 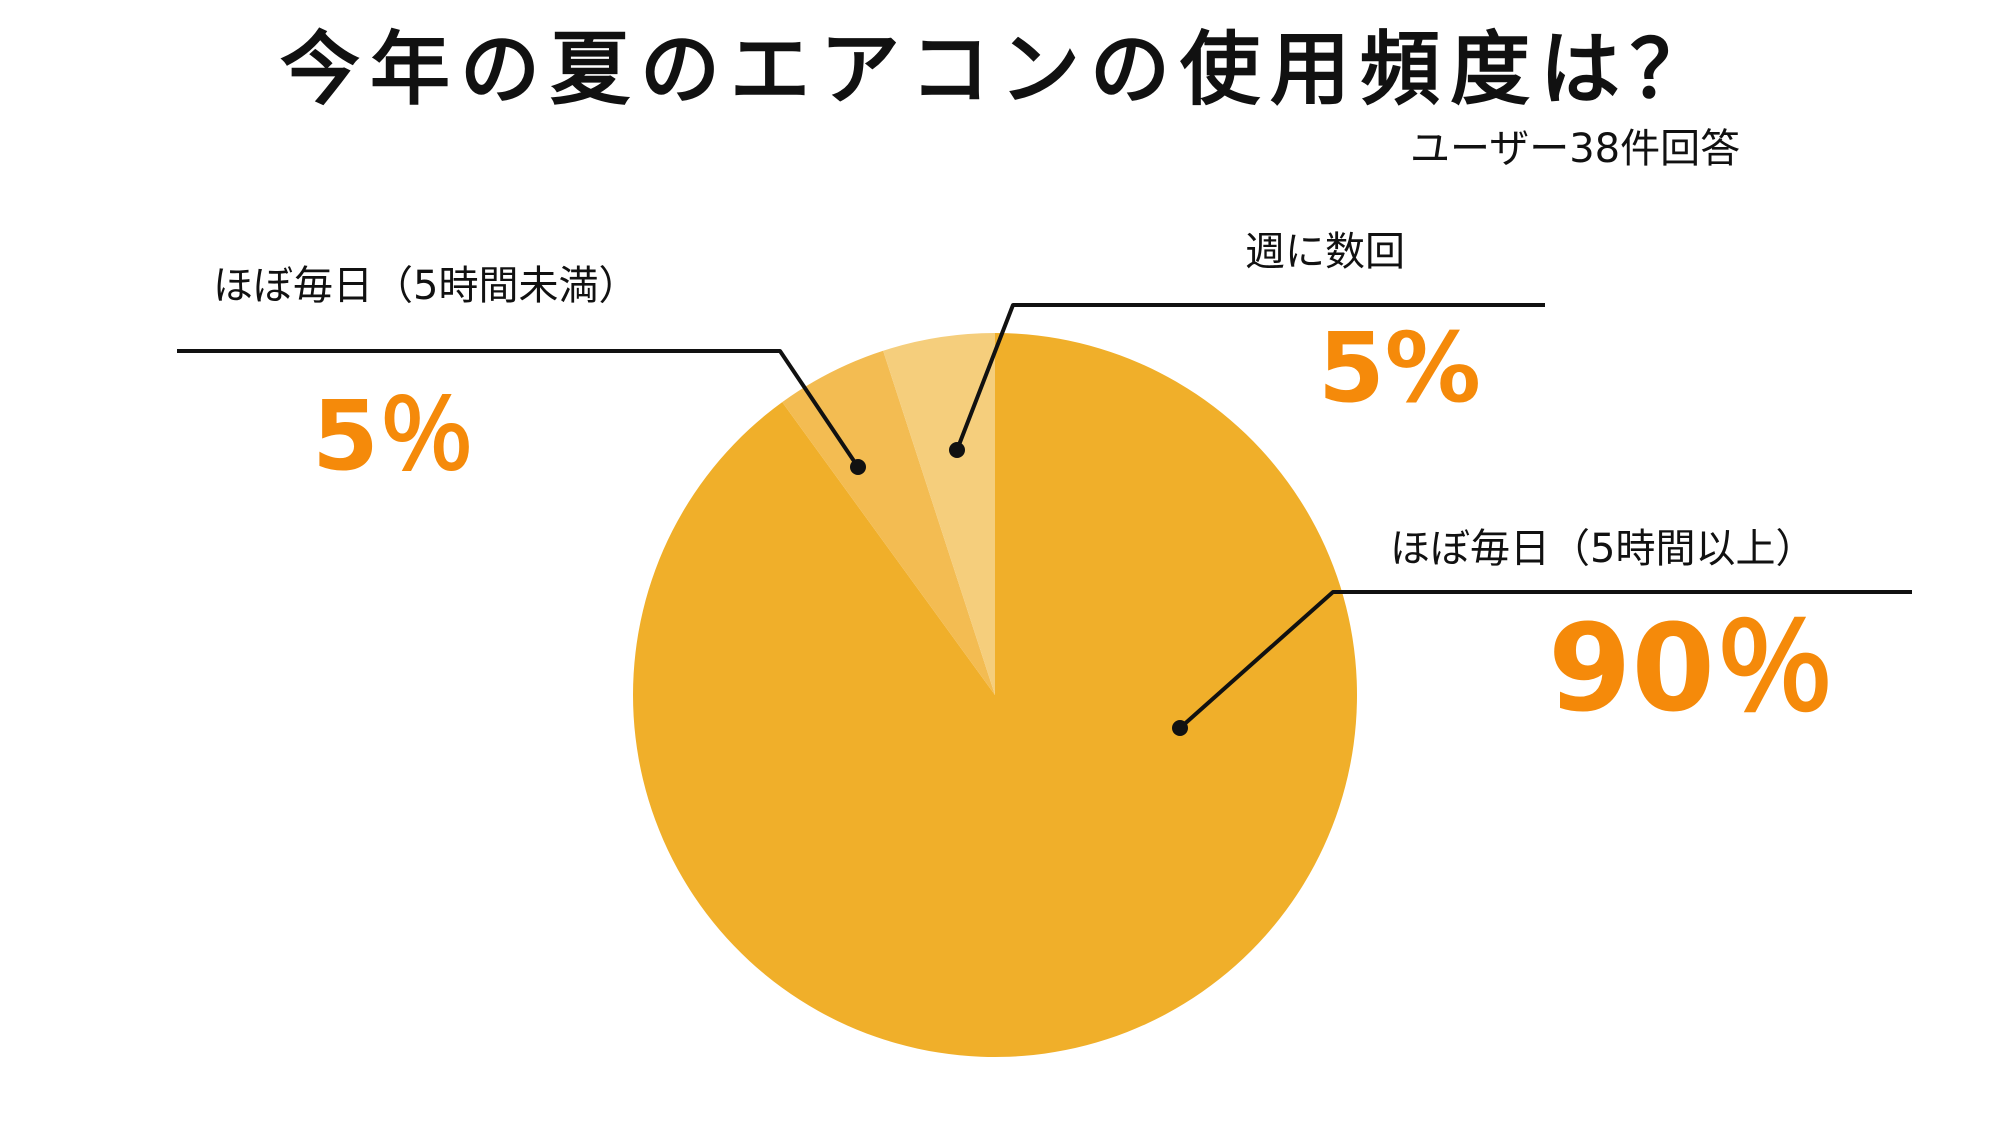 What do you see at coordinates (393, 436) in the screenshot?
I see `slice-value-daily-under-5h: 5％` at bounding box center [393, 436].